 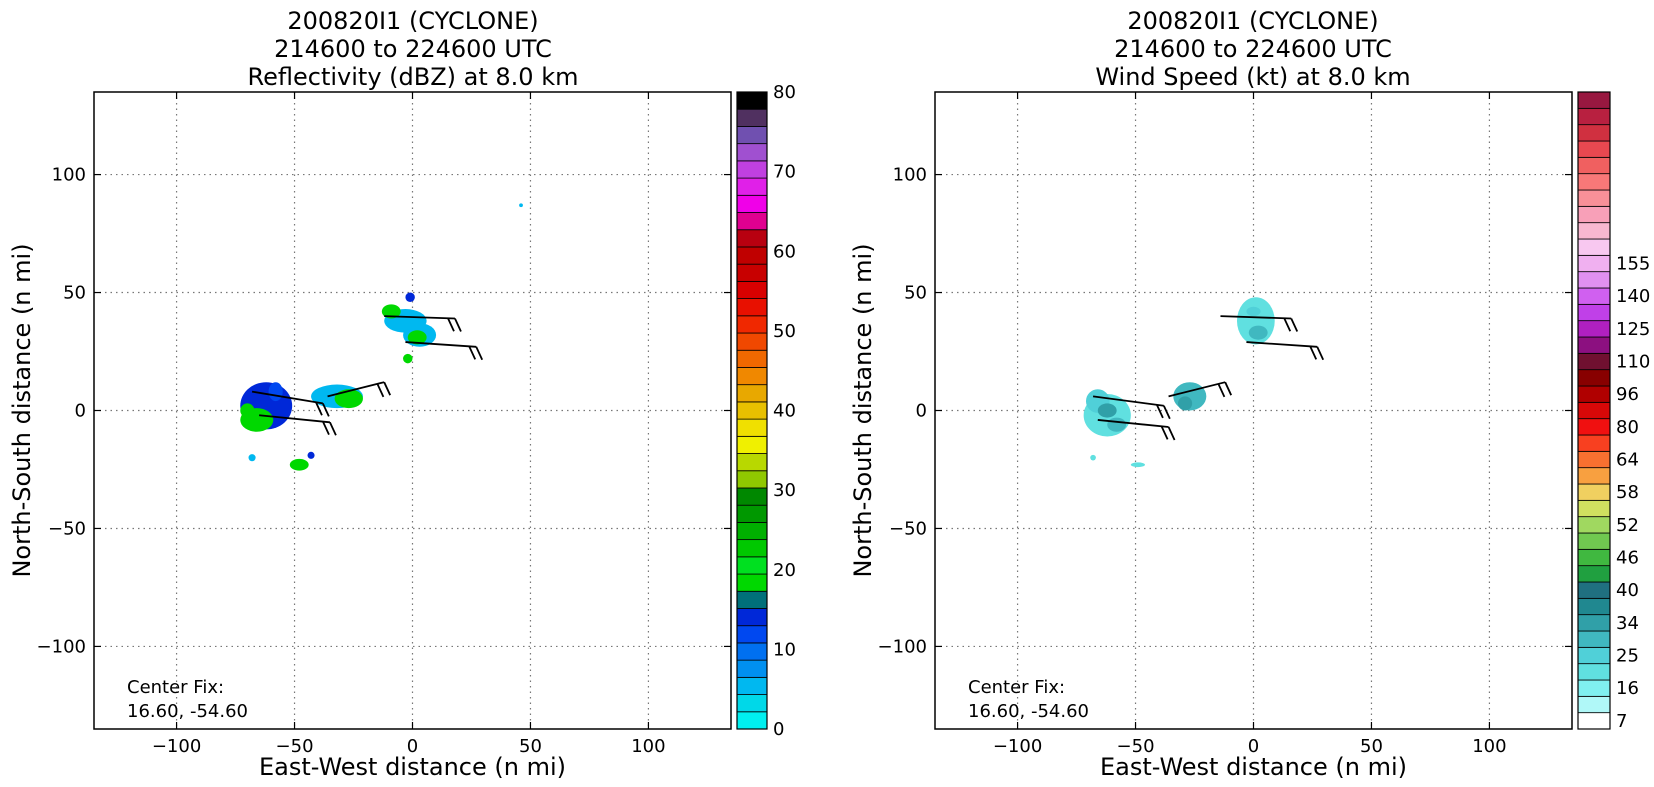 I want to click on colorbar-frame, so click(x=1594, y=410).